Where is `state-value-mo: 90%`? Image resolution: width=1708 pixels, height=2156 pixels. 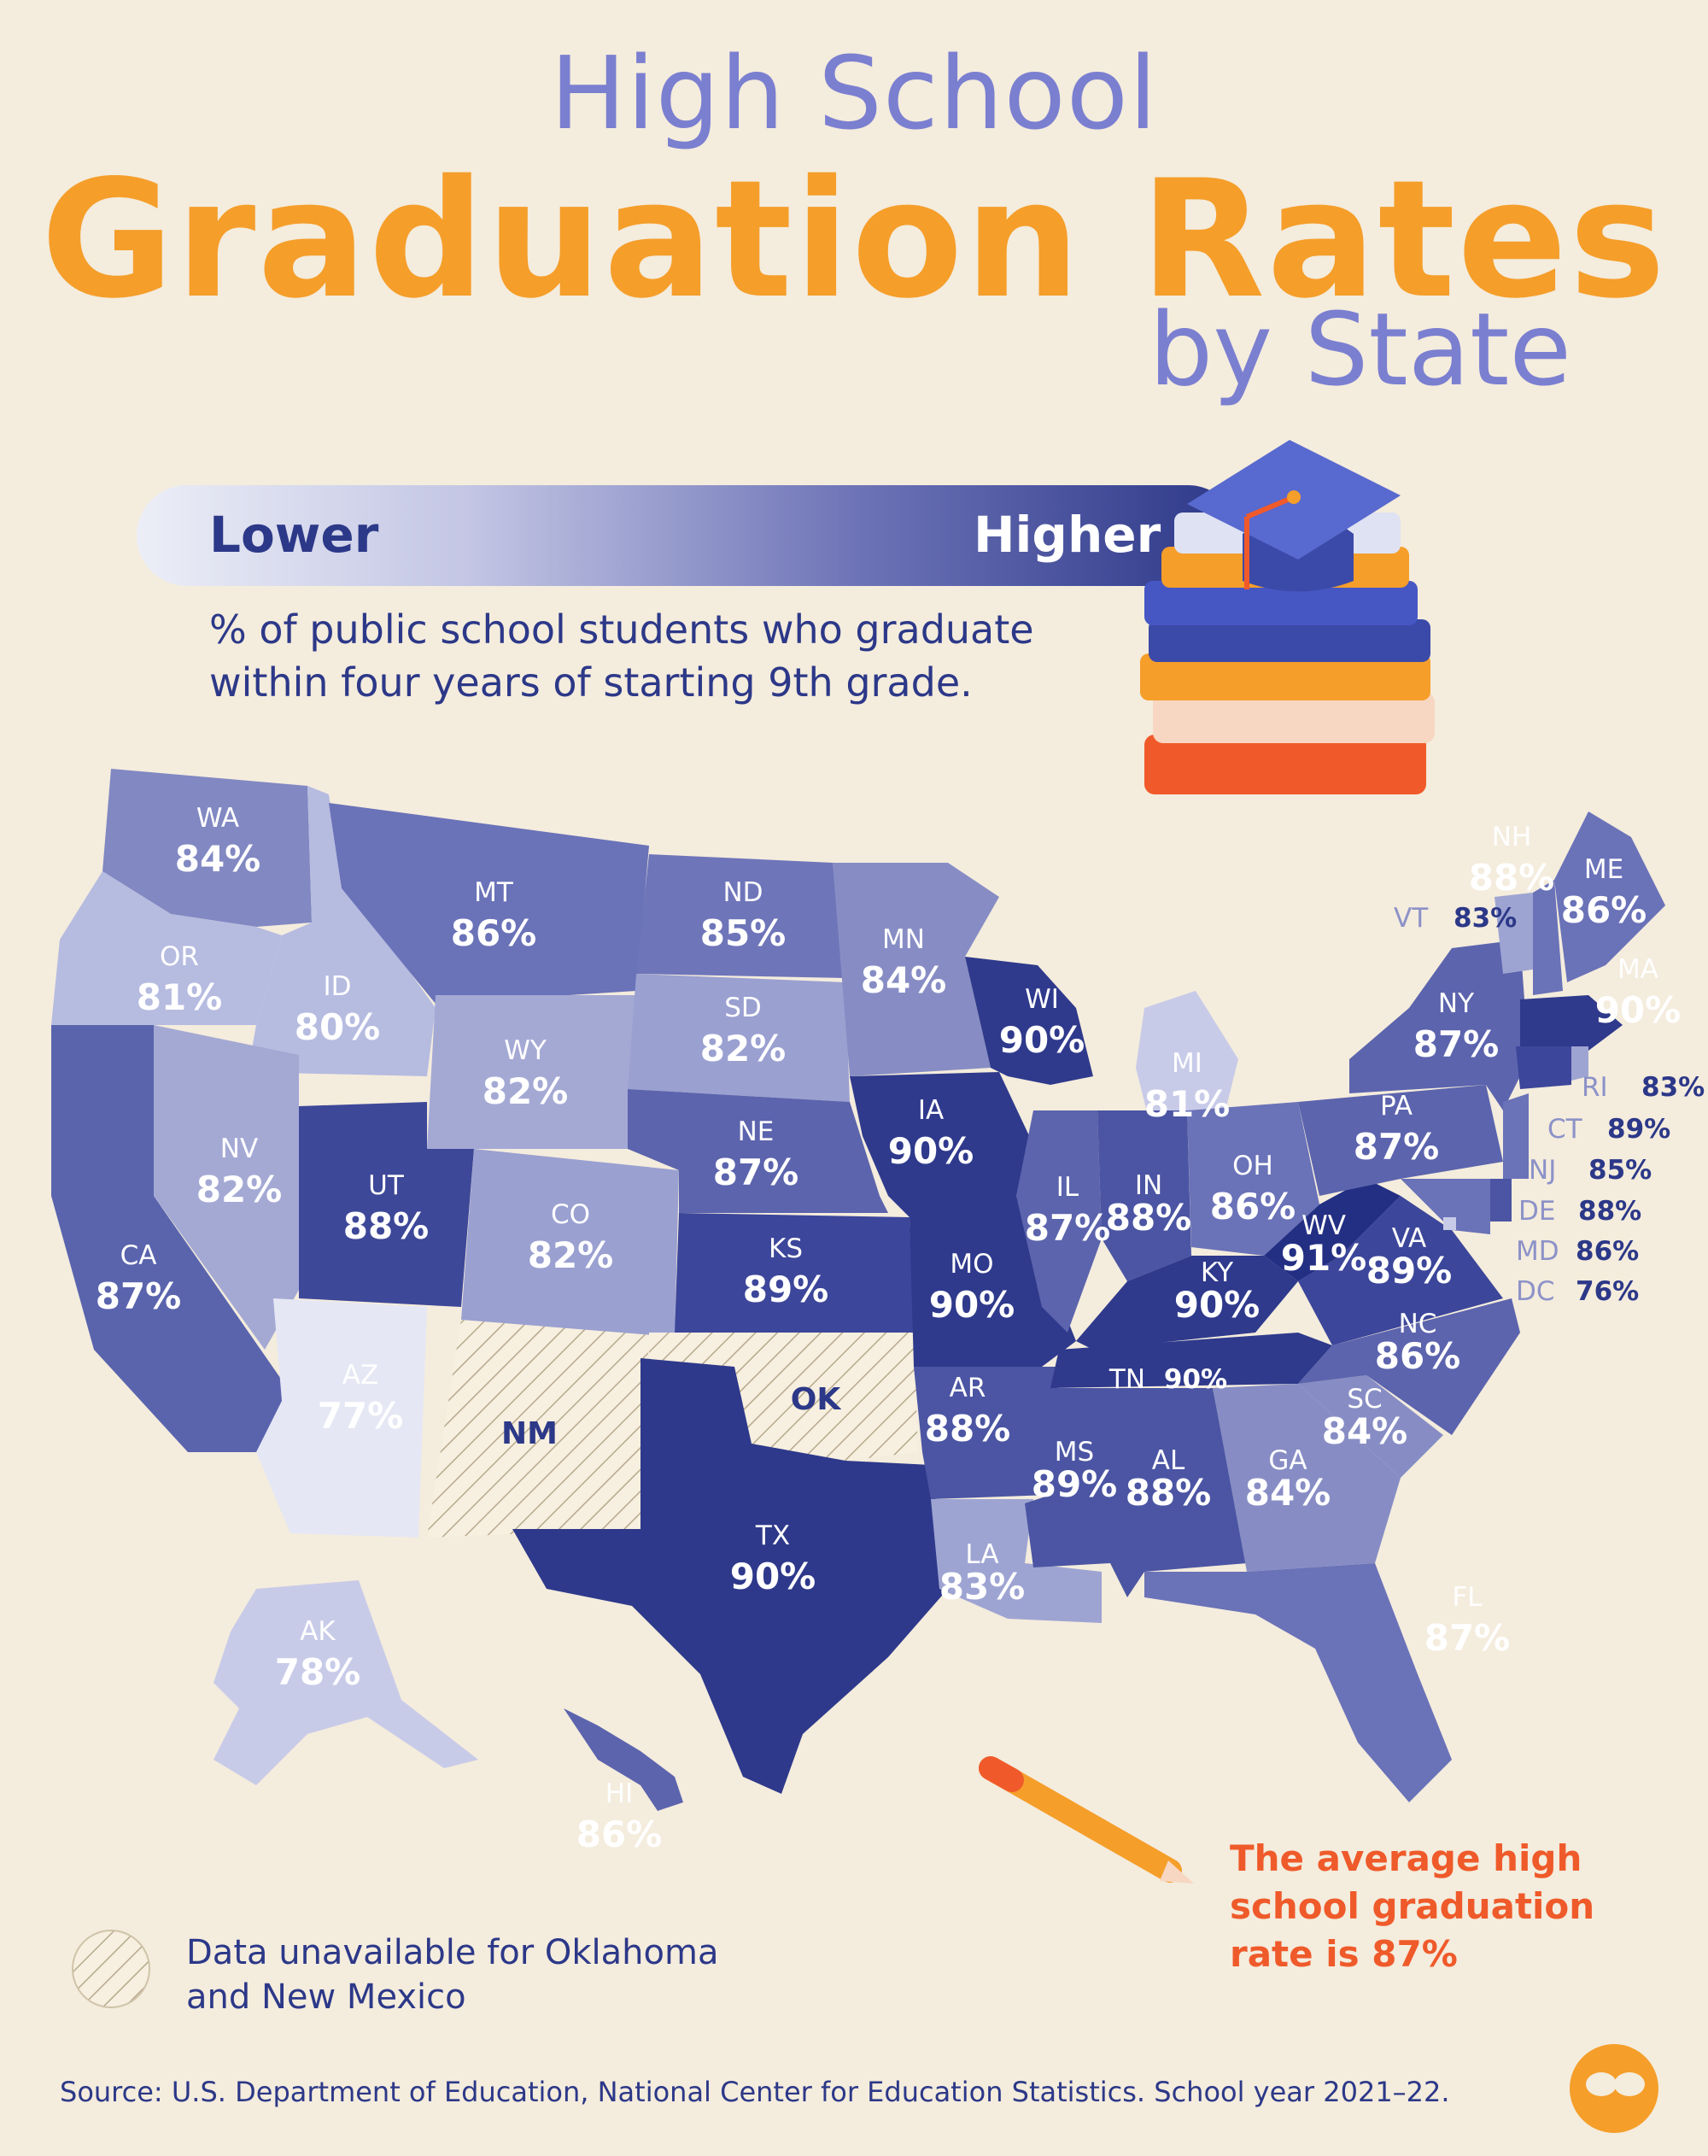
state-value-mo: 90% is located at coordinates (972, 1305).